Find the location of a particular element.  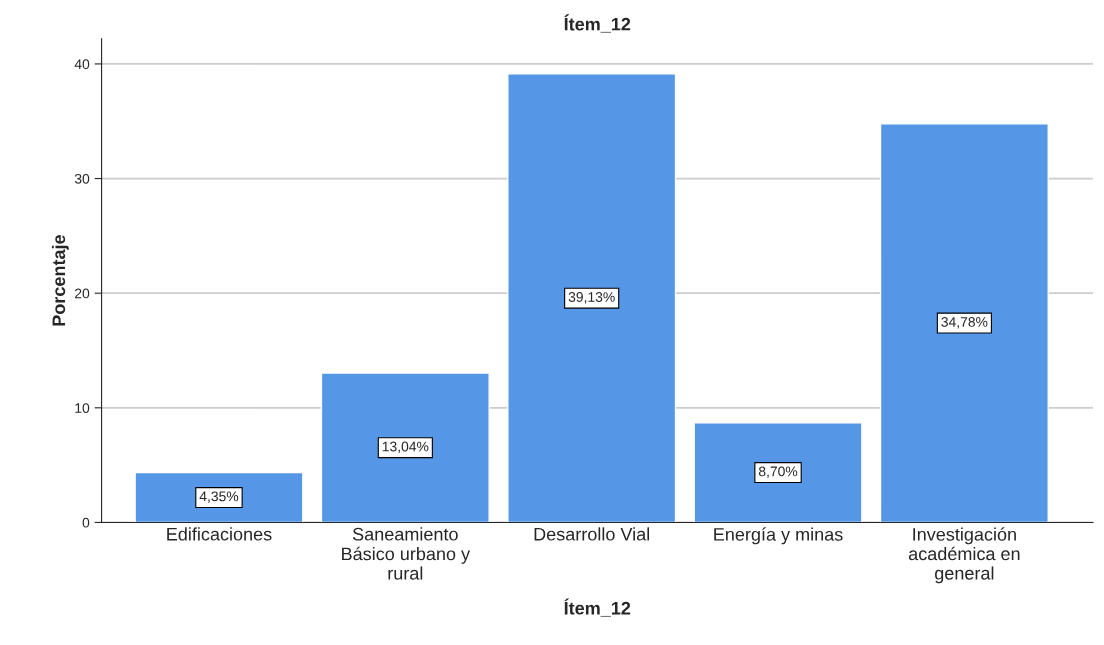

y-tick-label: 20 is located at coordinates (82, 293).